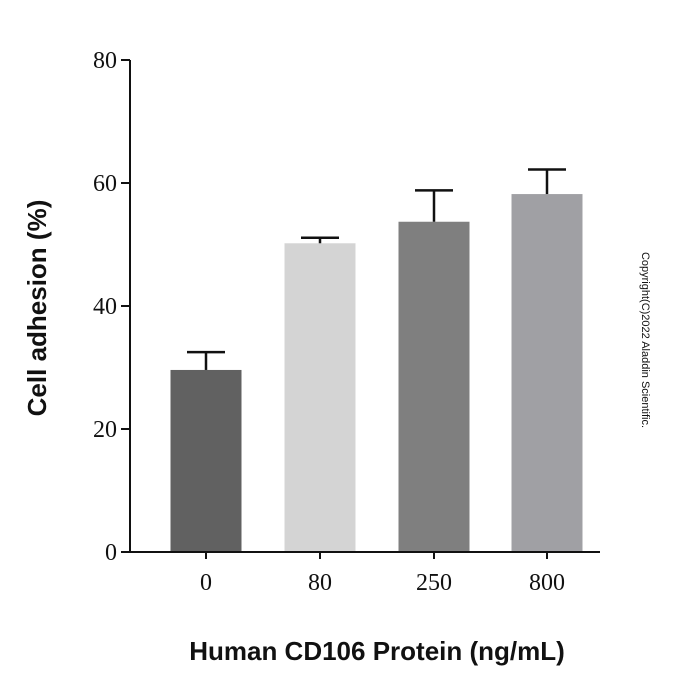 The height and width of the screenshot is (700, 700). Describe the element at coordinates (111, 553) in the screenshot. I see `y-tick-label: 0` at that location.